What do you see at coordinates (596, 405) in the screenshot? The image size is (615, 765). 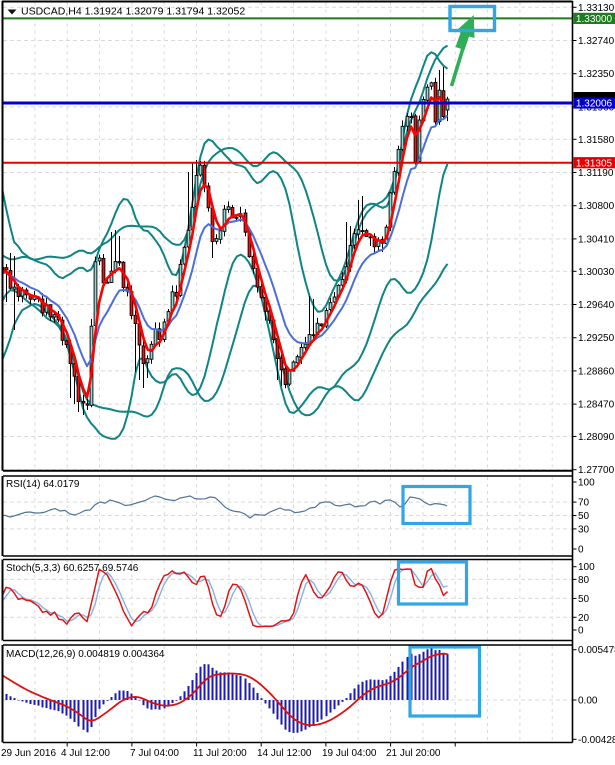 I see `svg-text: 1.28470` at bounding box center [596, 405].